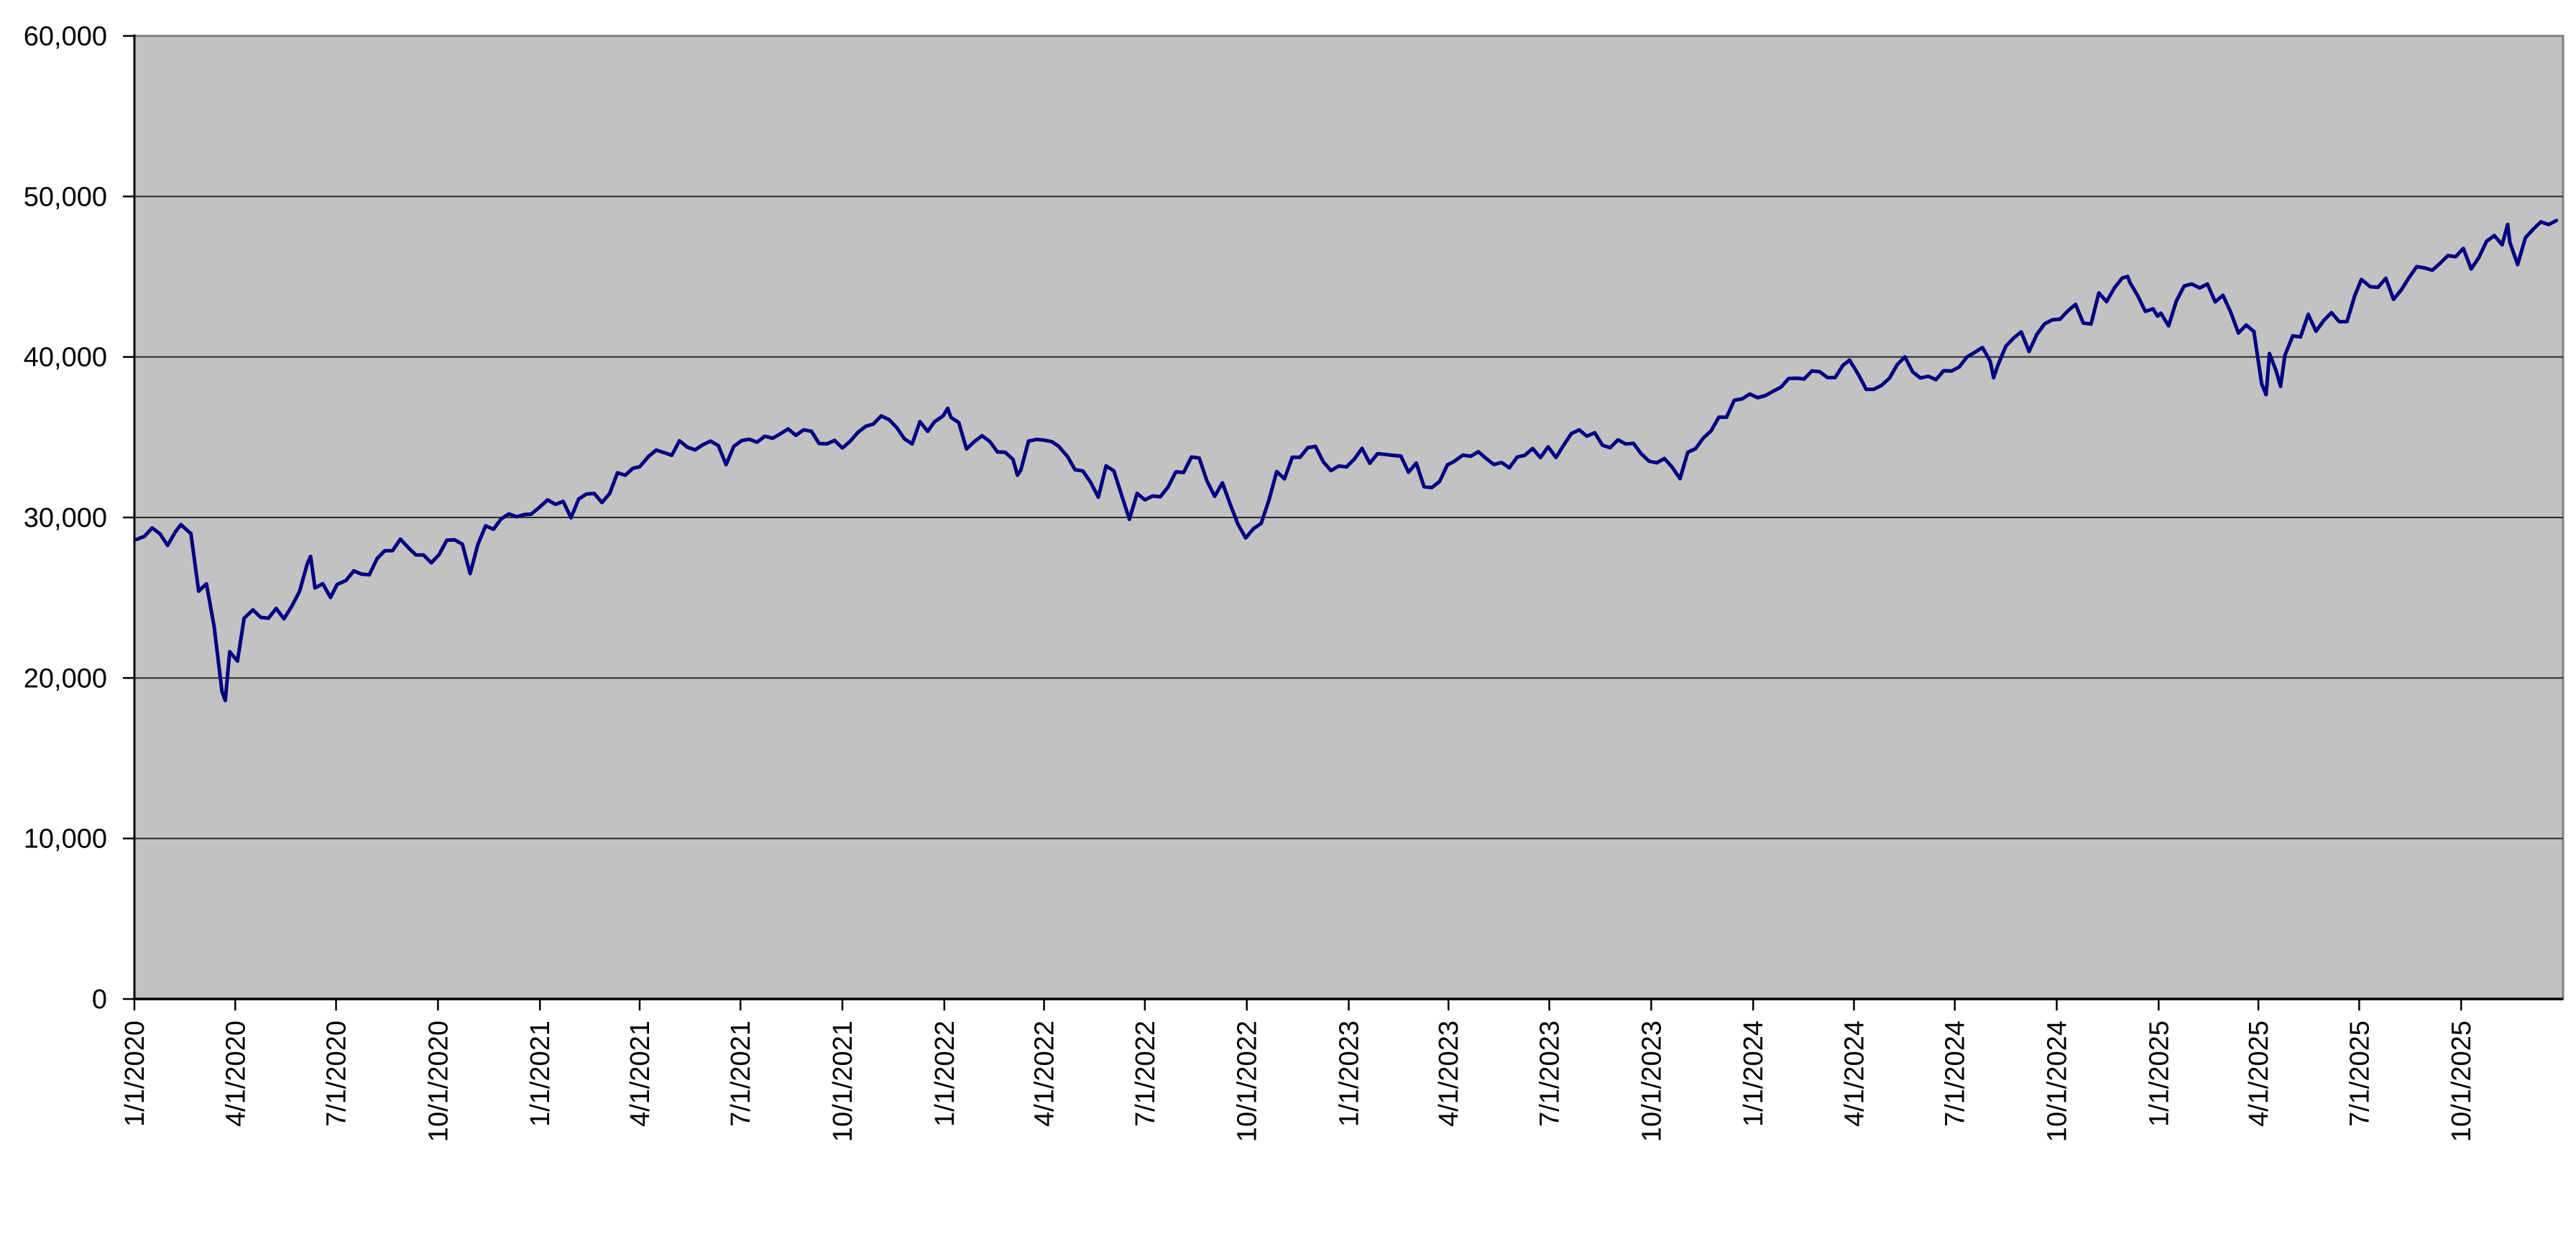 The image size is (2576, 1234). I want to click on y-tick-label: 30,000, so click(65, 518).